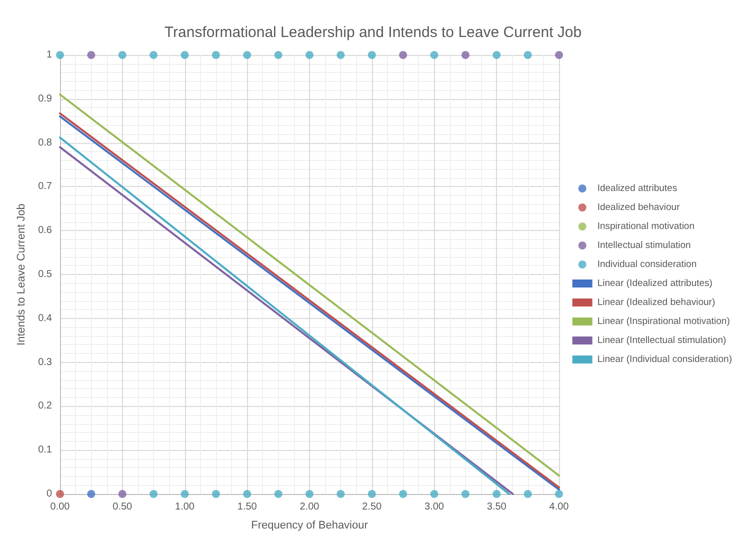 The width and height of the screenshot is (747, 548). I want to click on x-tick-label: 2.00, so click(310, 507).